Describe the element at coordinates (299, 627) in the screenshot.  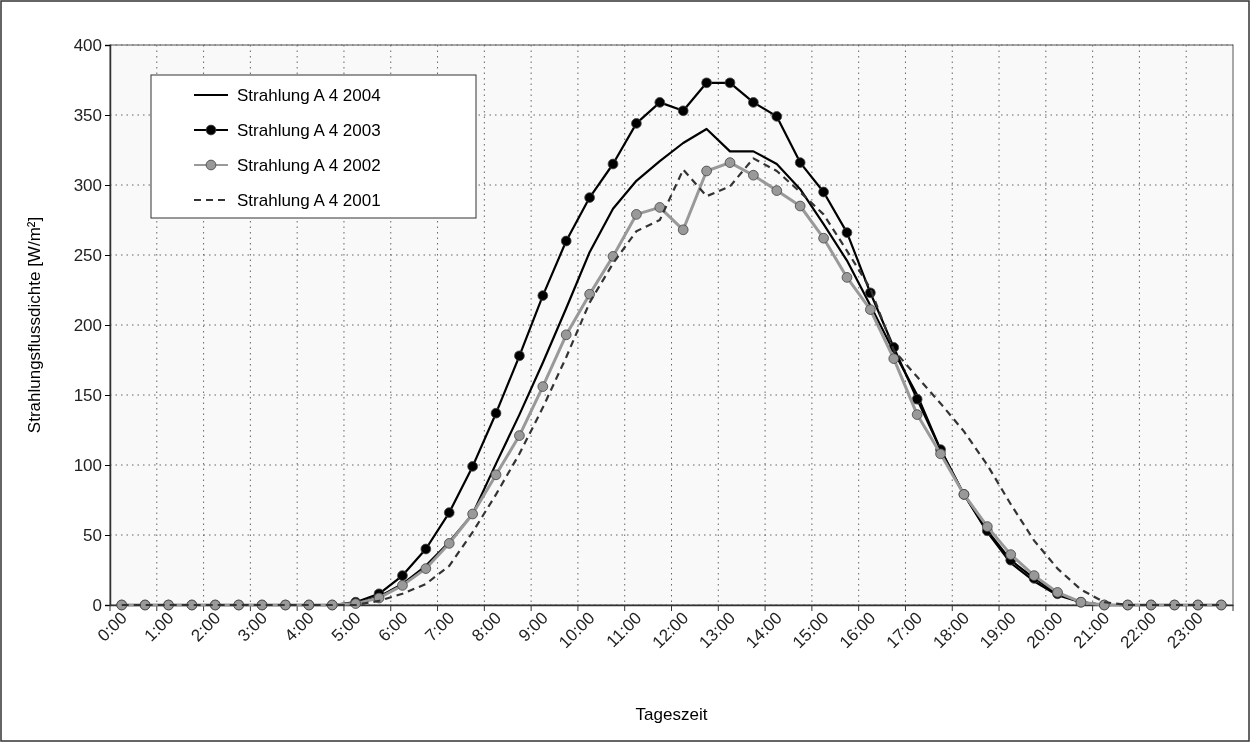
I see `x-tick-label: 4:00` at that location.